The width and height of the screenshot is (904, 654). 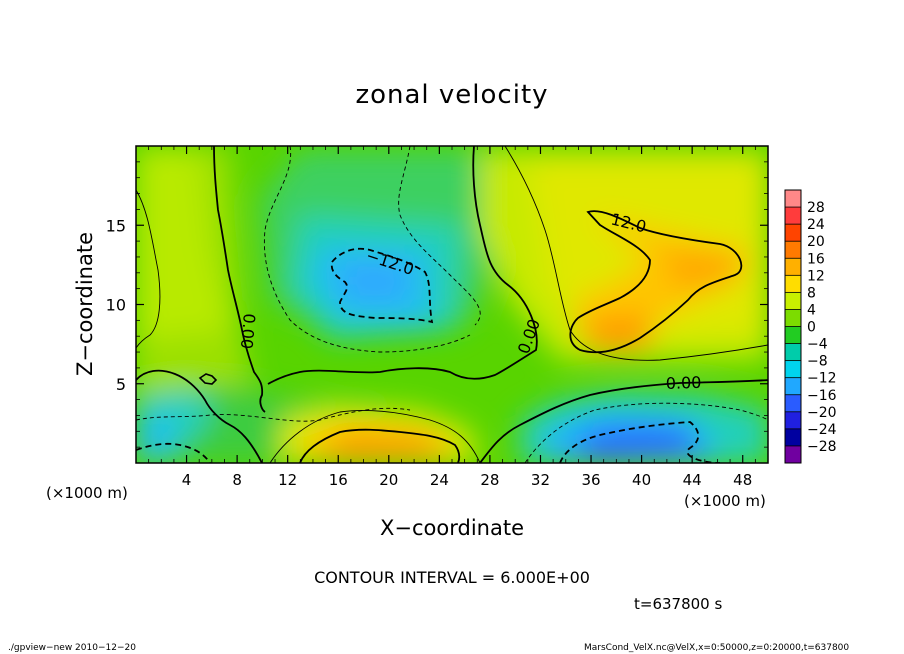 I want to click on contour-label-zero-bottom: 0.00, so click(x=683, y=383).